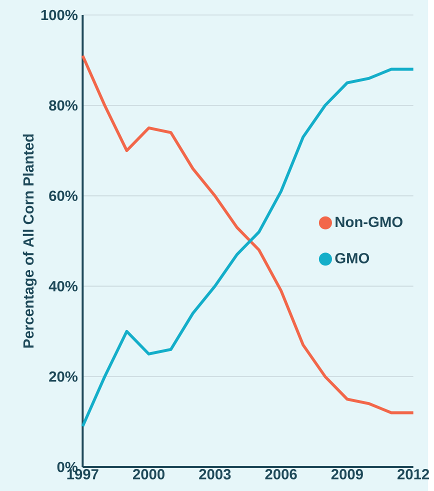  I want to click on x-tick-label: 2003, so click(215, 474).